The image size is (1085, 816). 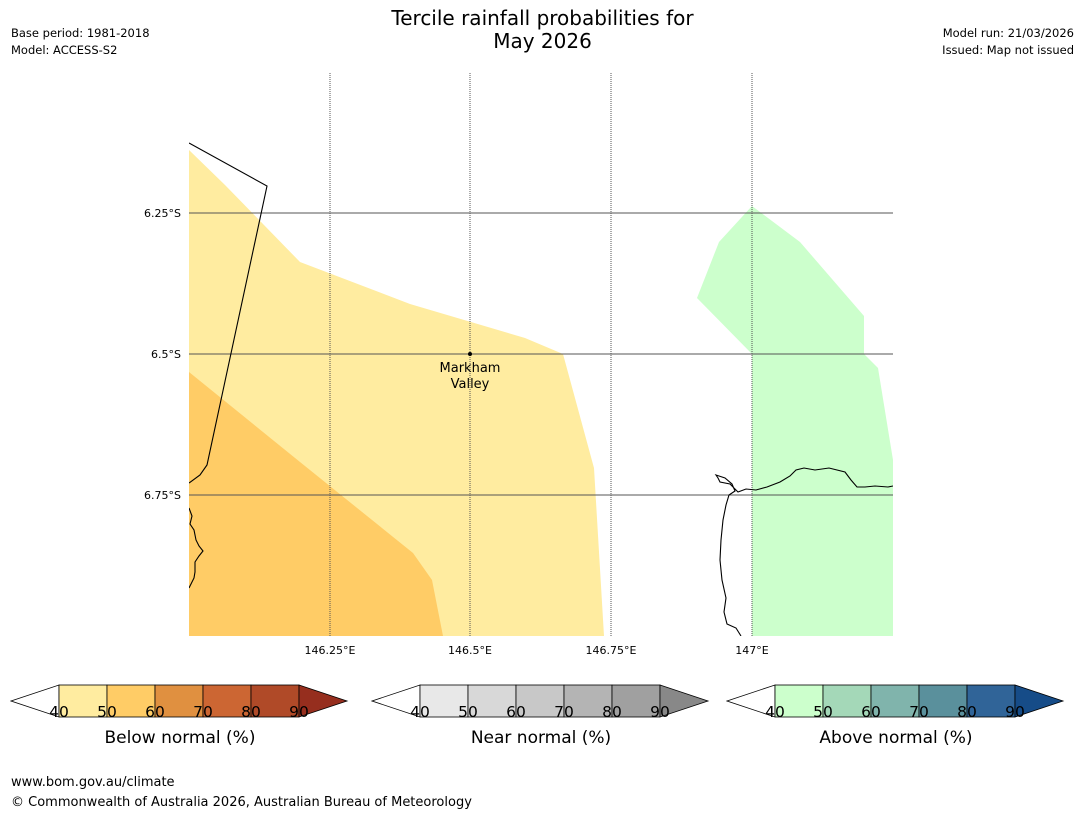 What do you see at coordinates (316, 504) in the screenshot?
I see `below-normal-50-60-region` at bounding box center [316, 504].